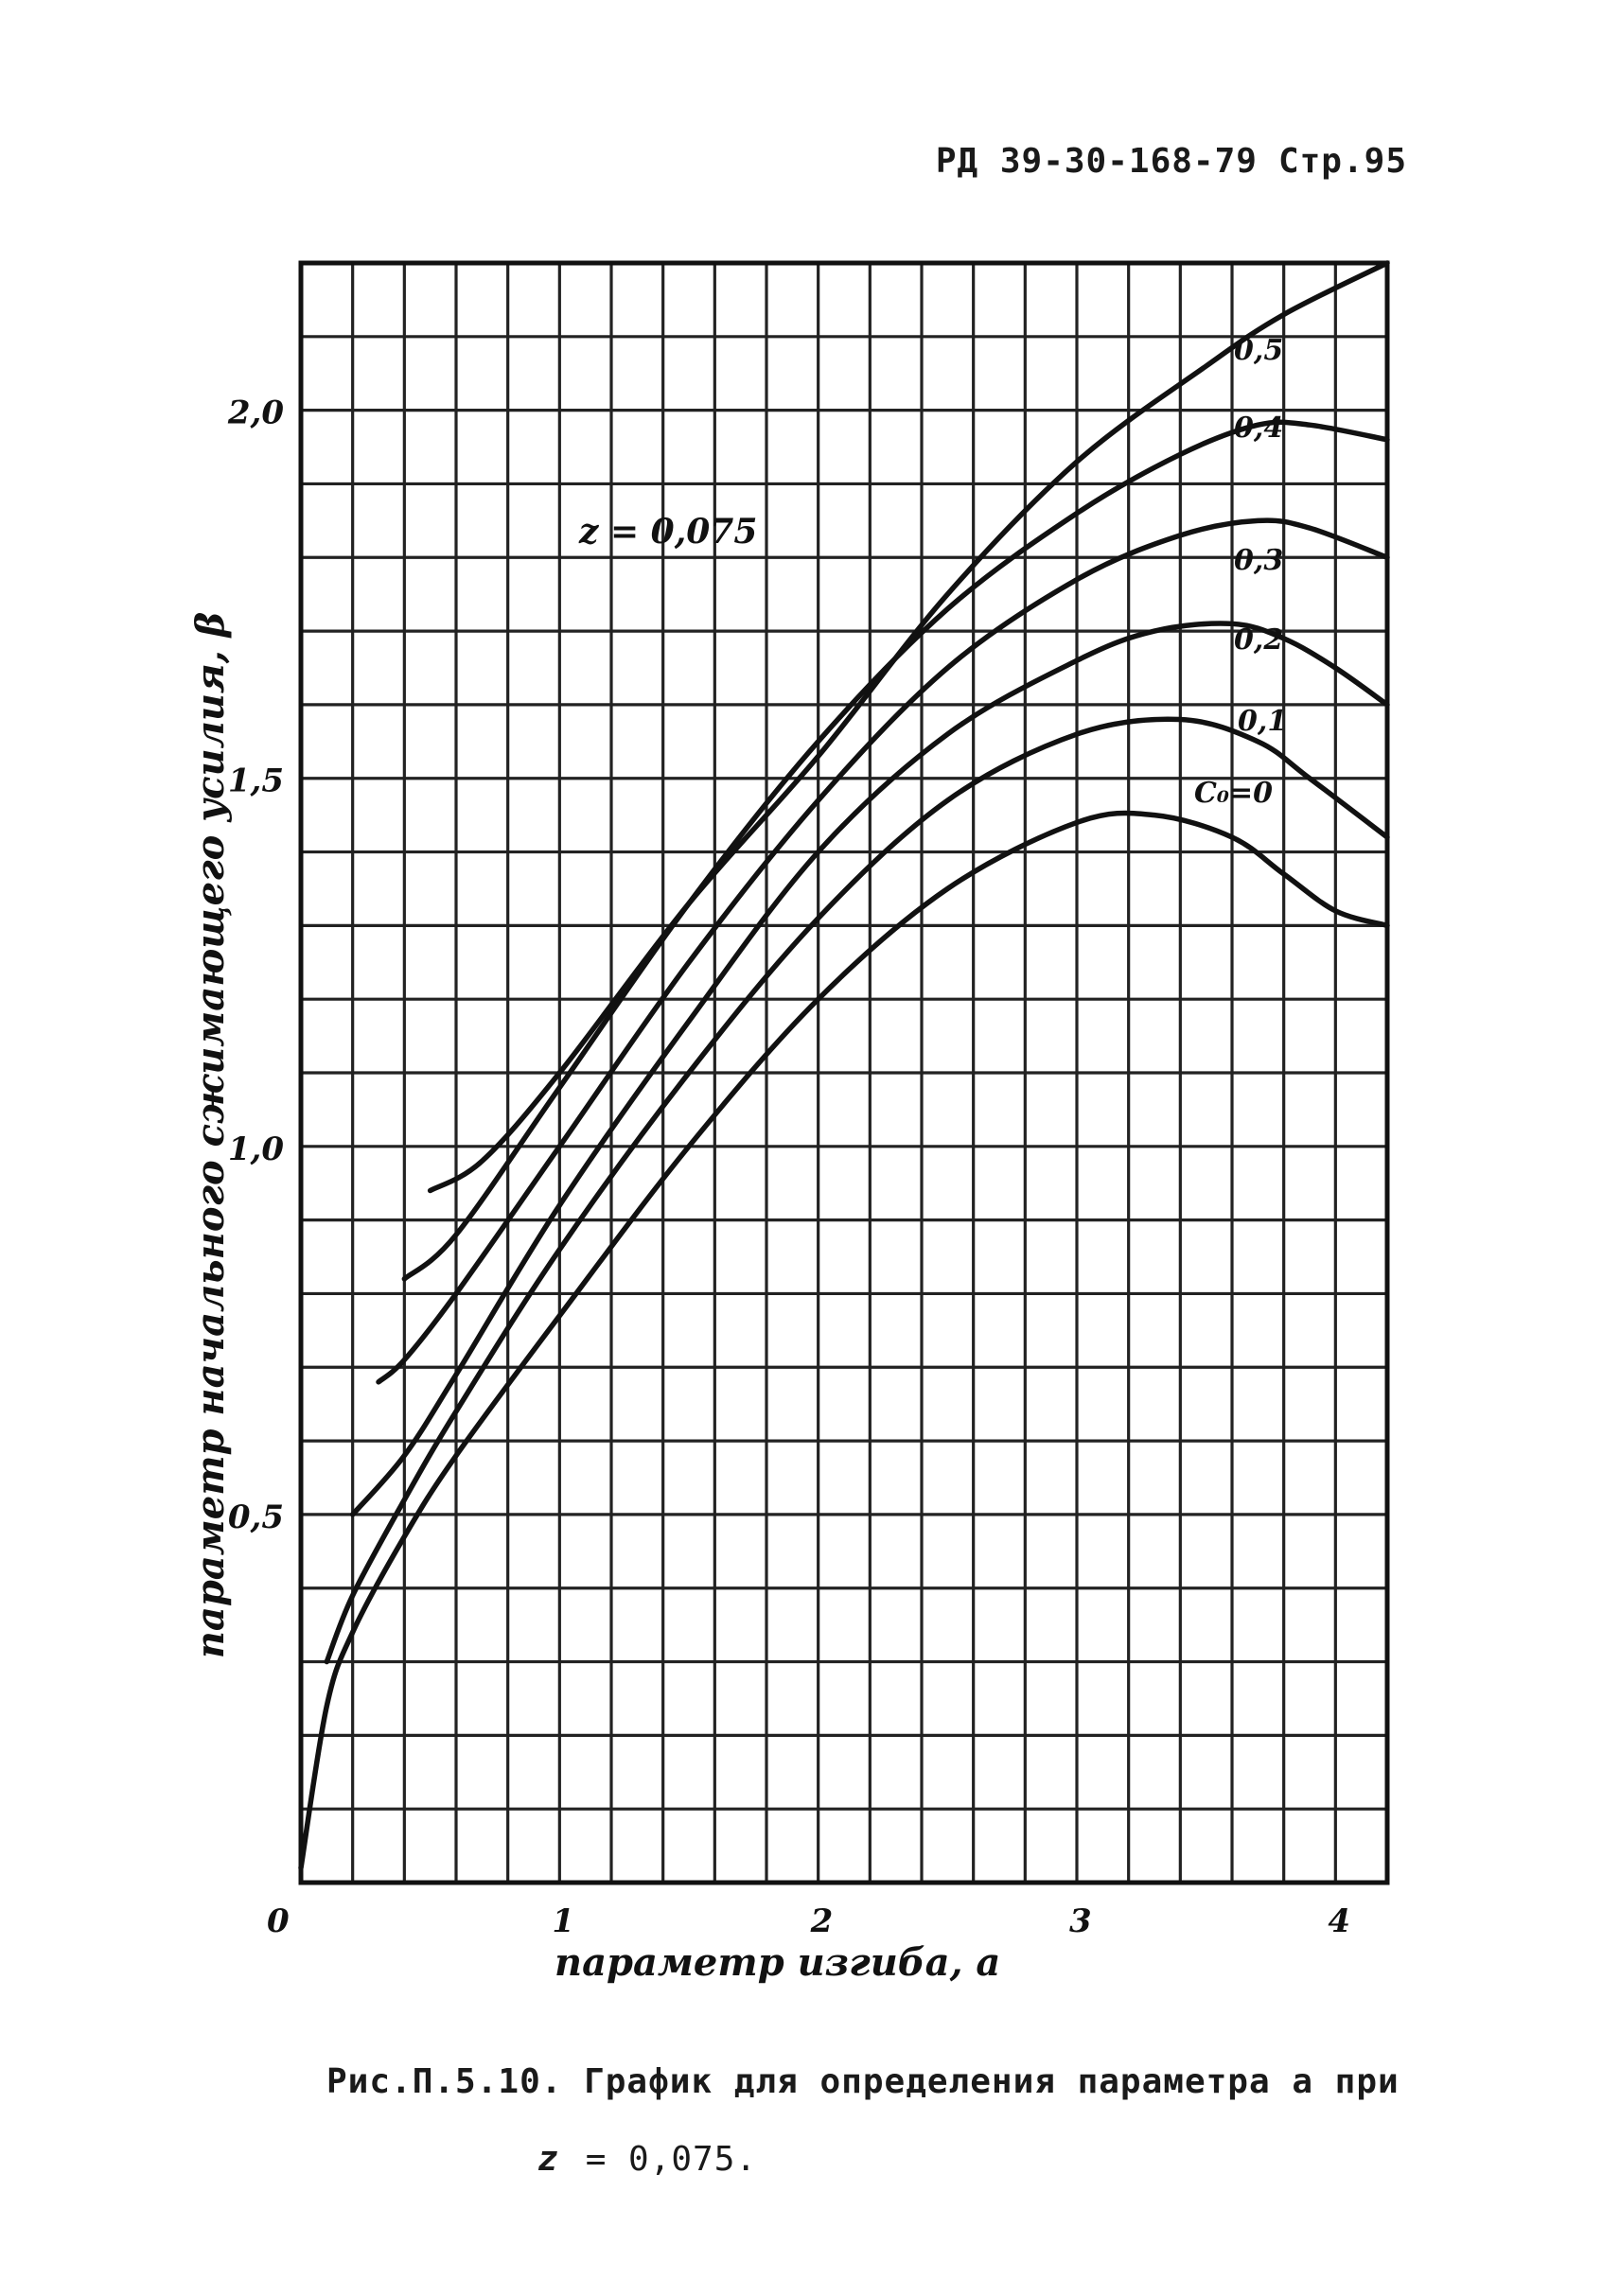 Image resolution: width=1620 pixels, height=2296 pixels. Describe the element at coordinates (1233, 793) in the screenshot. I see `series-label: C₀=0` at that location.